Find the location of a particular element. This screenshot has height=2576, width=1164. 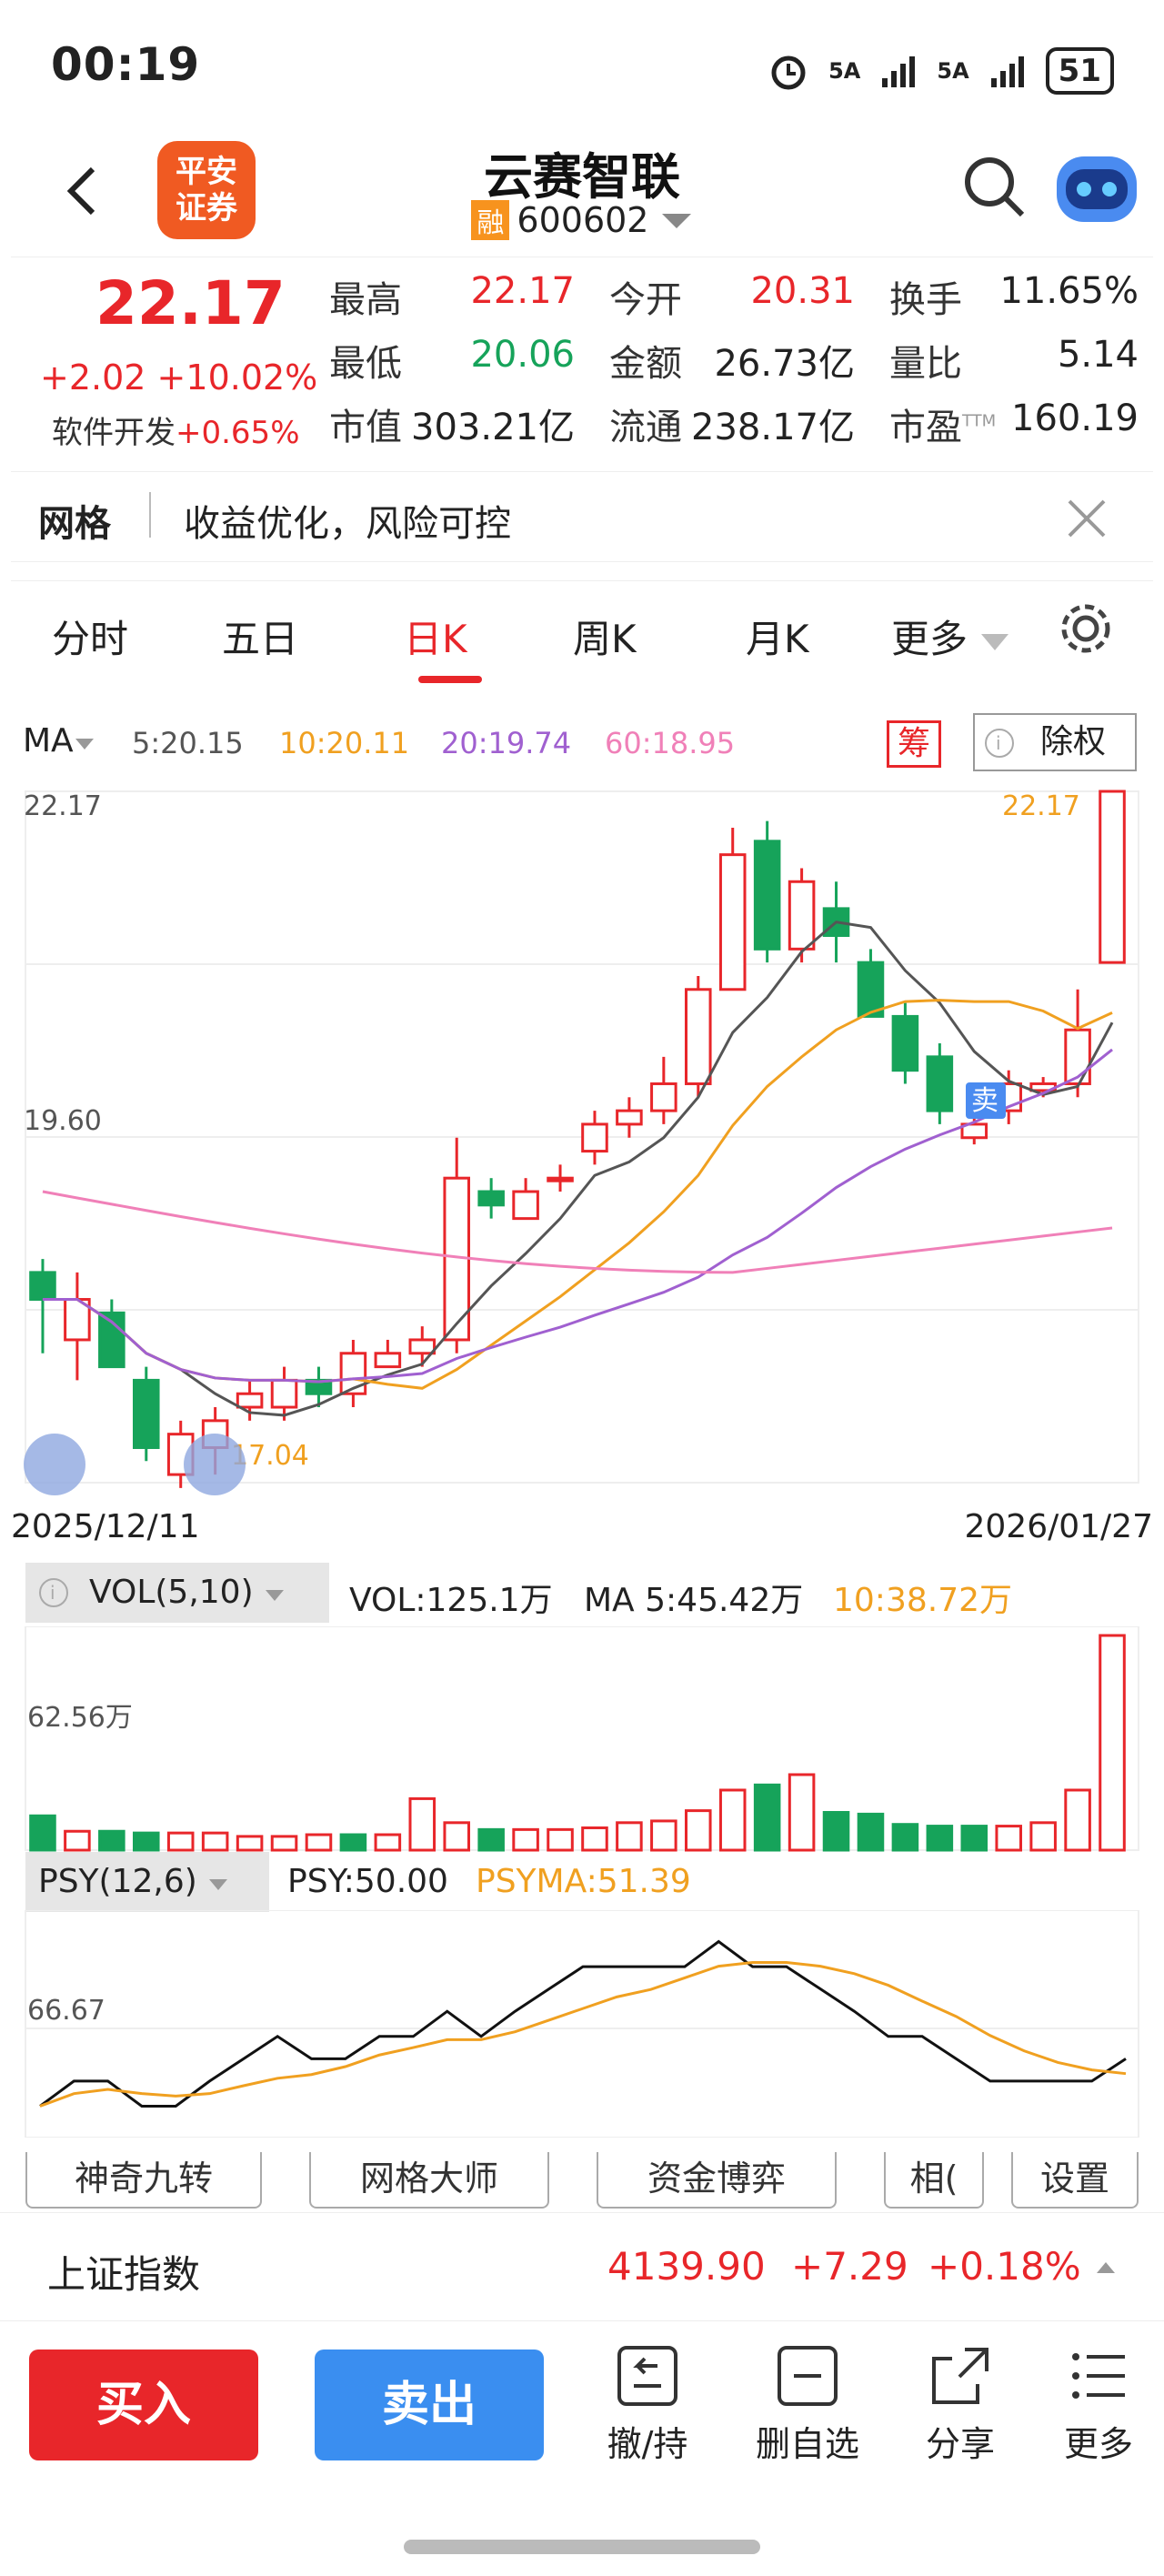

tab-five-day: 五日 is located at coordinates (260, 639).